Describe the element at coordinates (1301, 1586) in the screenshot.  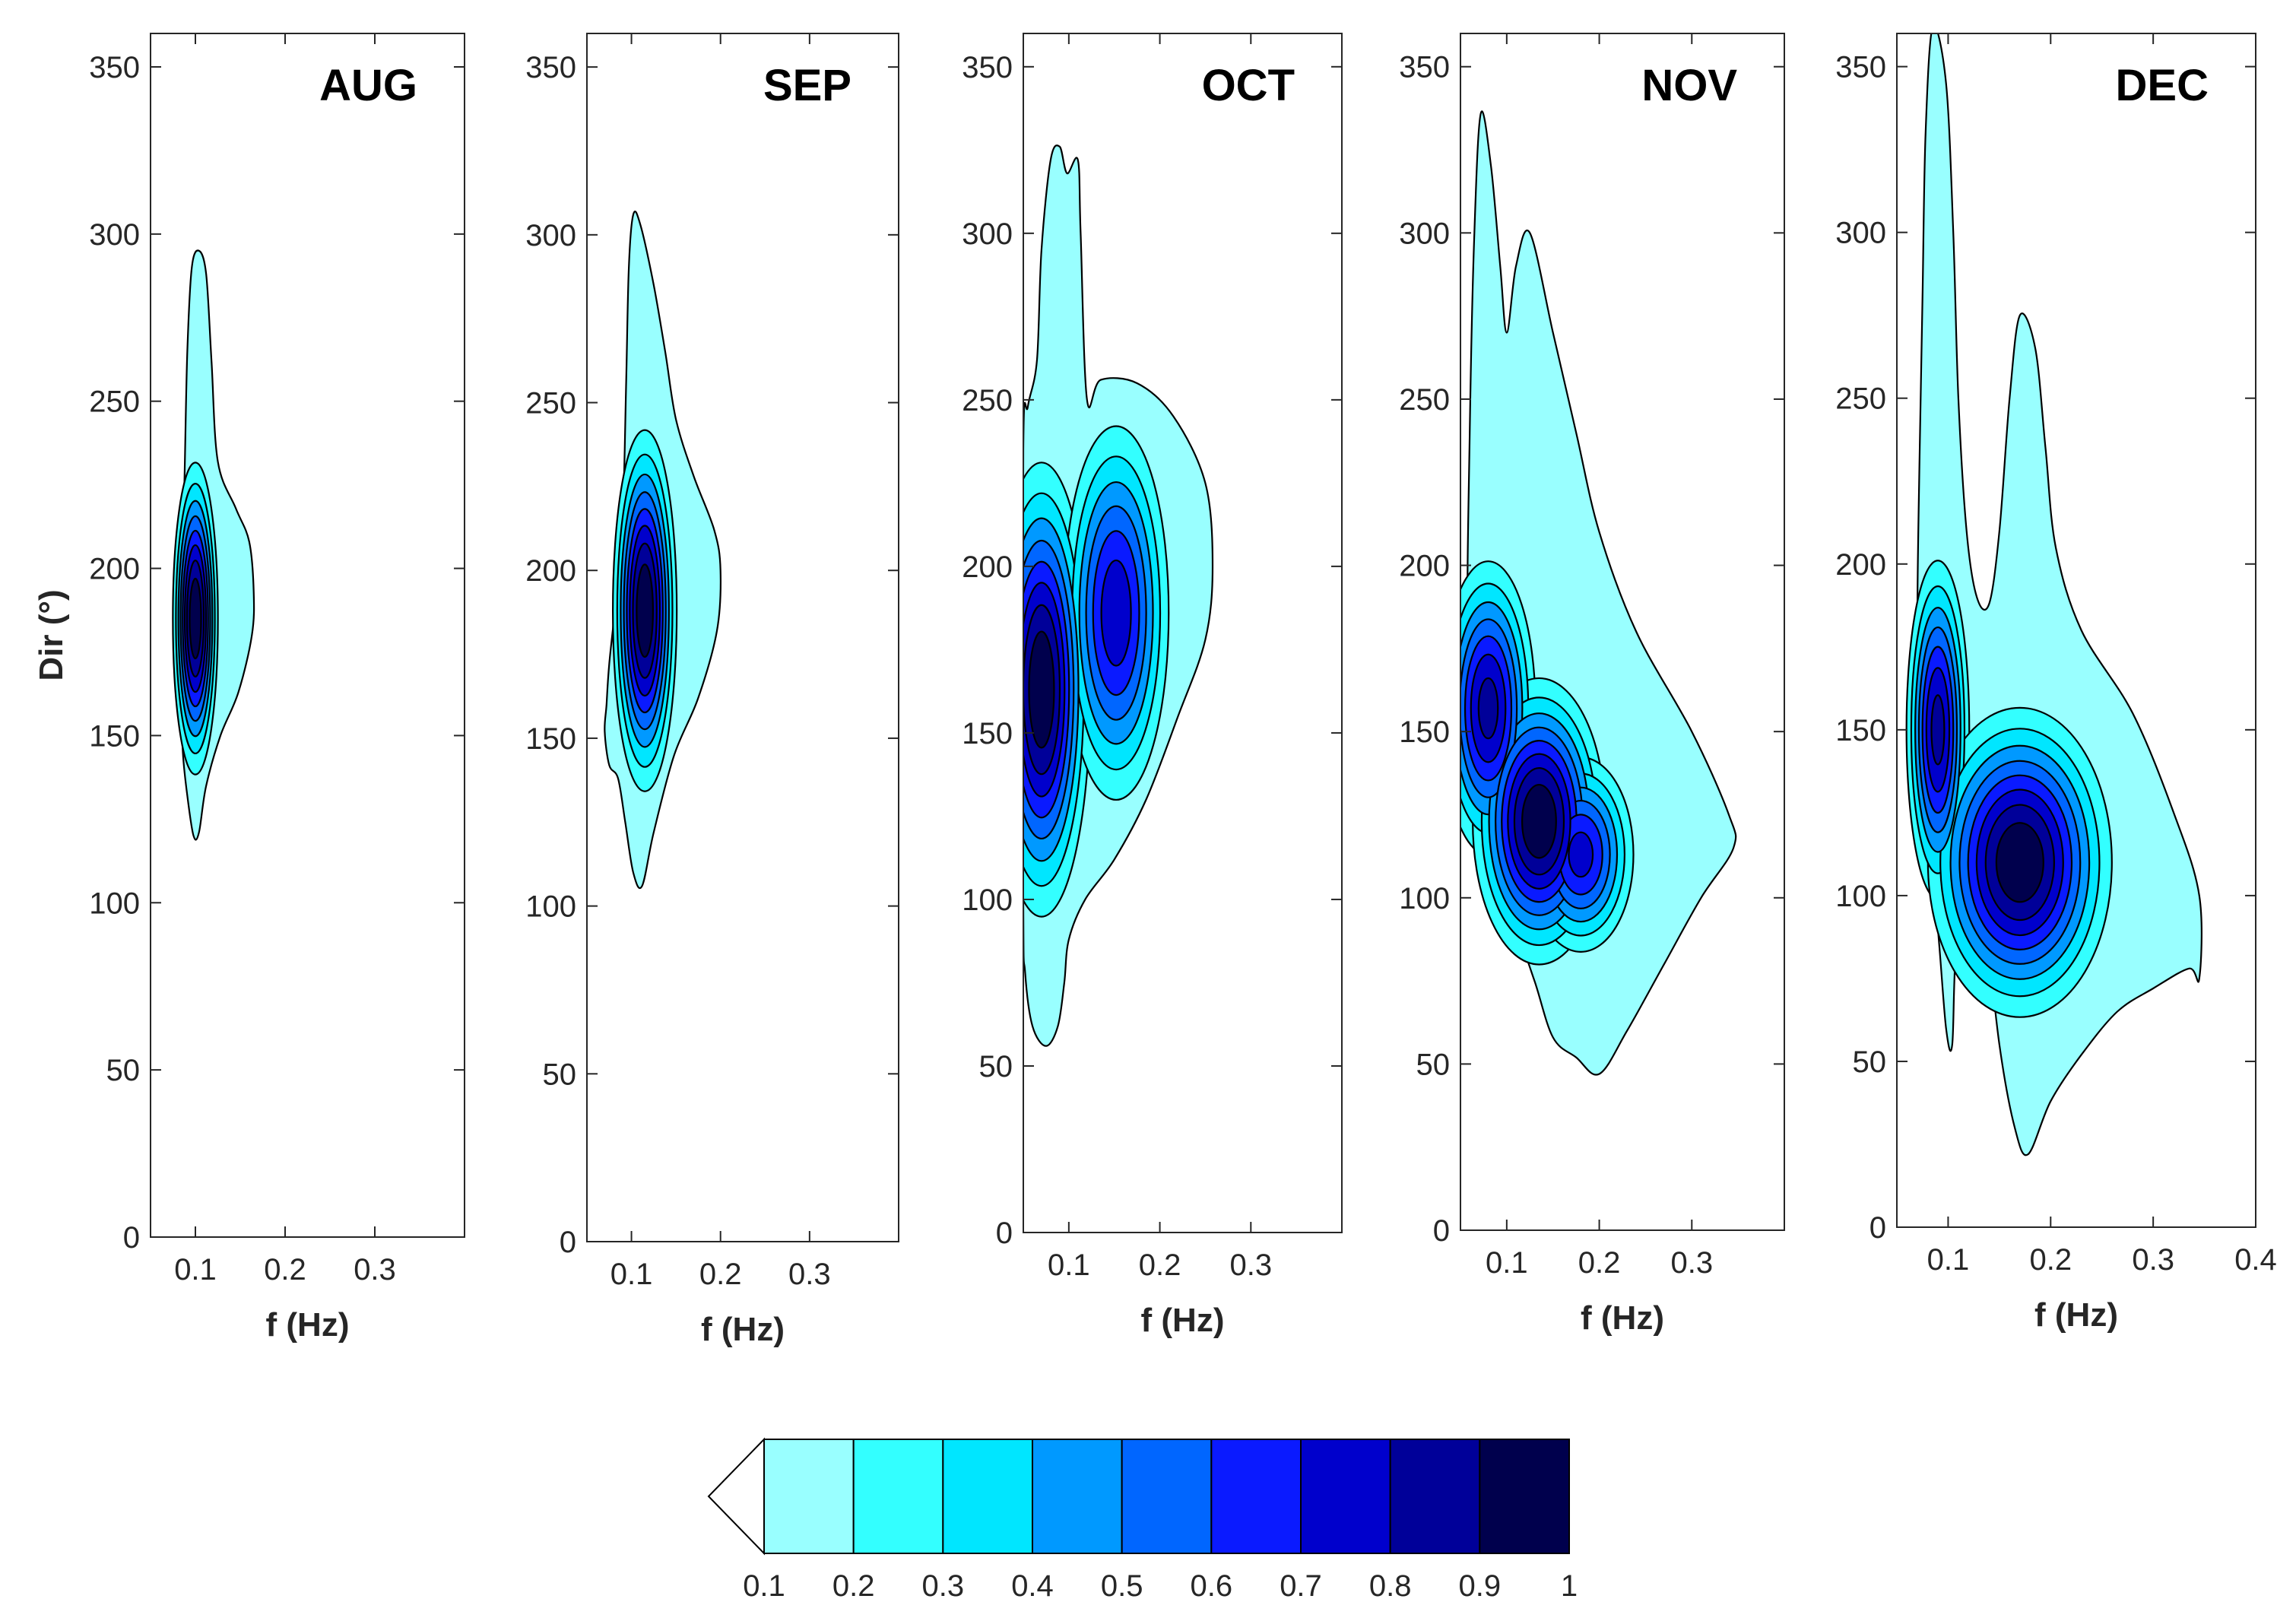
I see `colorbar-tick-label: 0.7` at that location.